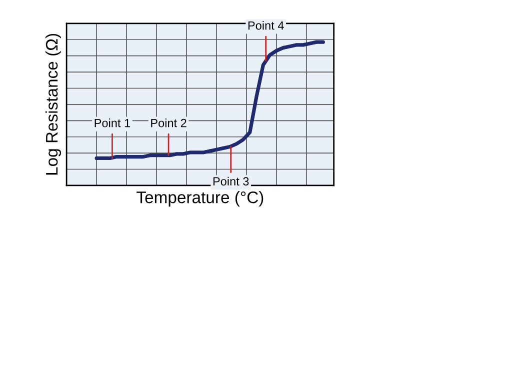  What do you see at coordinates (266, 25) in the screenshot?
I see `text: Point 4` at bounding box center [266, 25].